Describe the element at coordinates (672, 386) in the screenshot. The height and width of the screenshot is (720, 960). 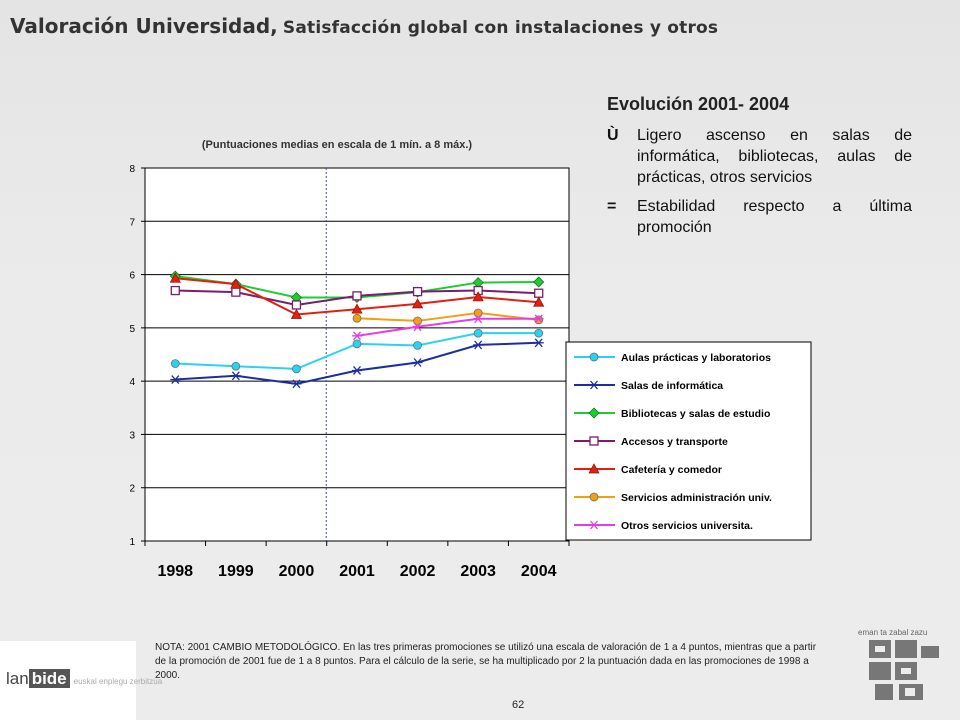
I see `legend-label: Salas de informática` at that location.